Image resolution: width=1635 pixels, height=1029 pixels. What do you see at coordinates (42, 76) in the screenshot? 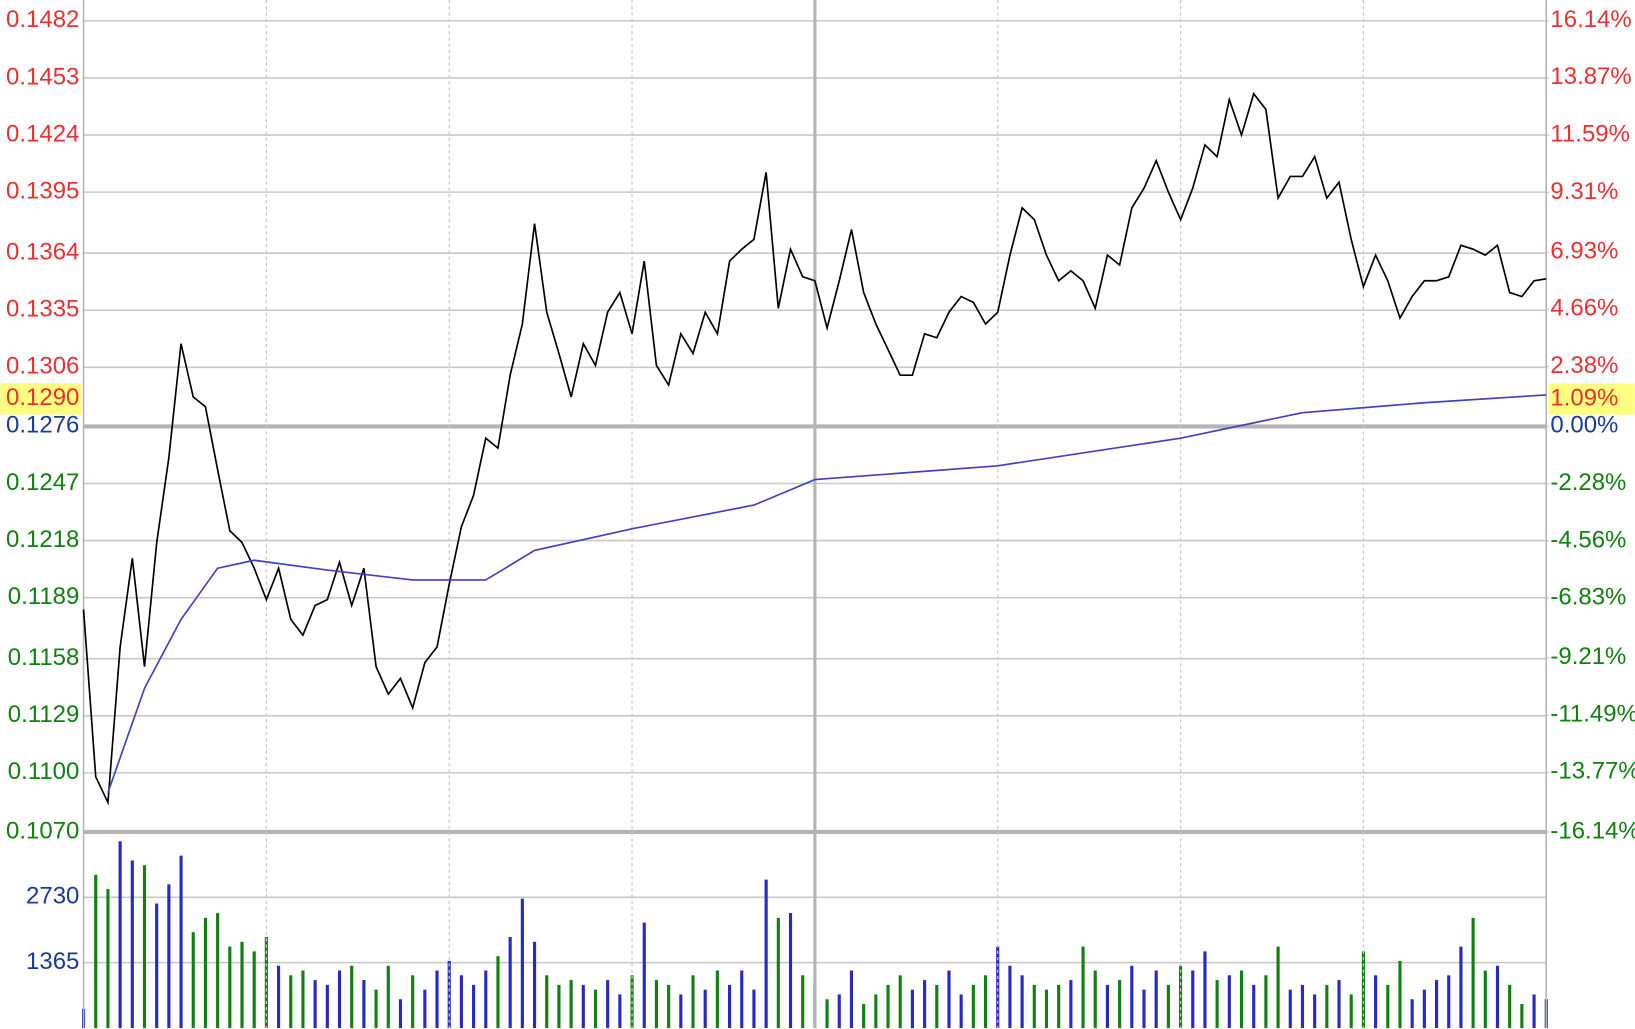
I see `y-tick-label: 0.1453` at bounding box center [42, 76].